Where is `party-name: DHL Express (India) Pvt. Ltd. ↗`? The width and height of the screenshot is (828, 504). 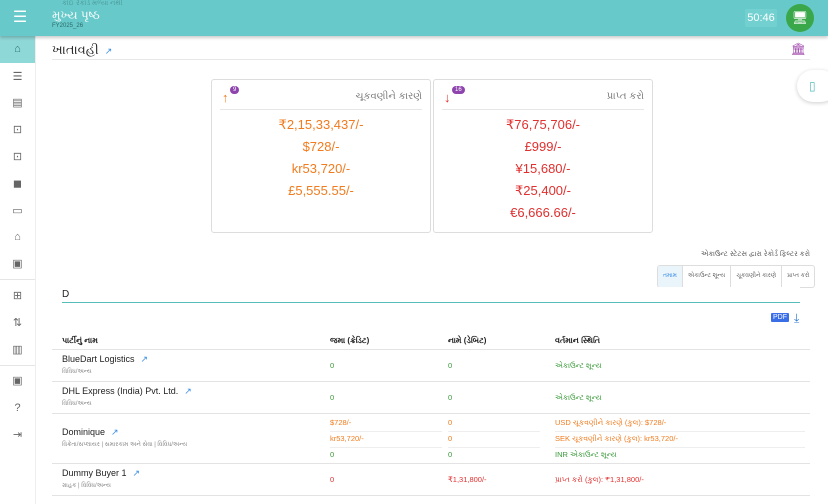 party-name: DHL Express (India) Pvt. Ltd. ↗ is located at coordinates (127, 391).